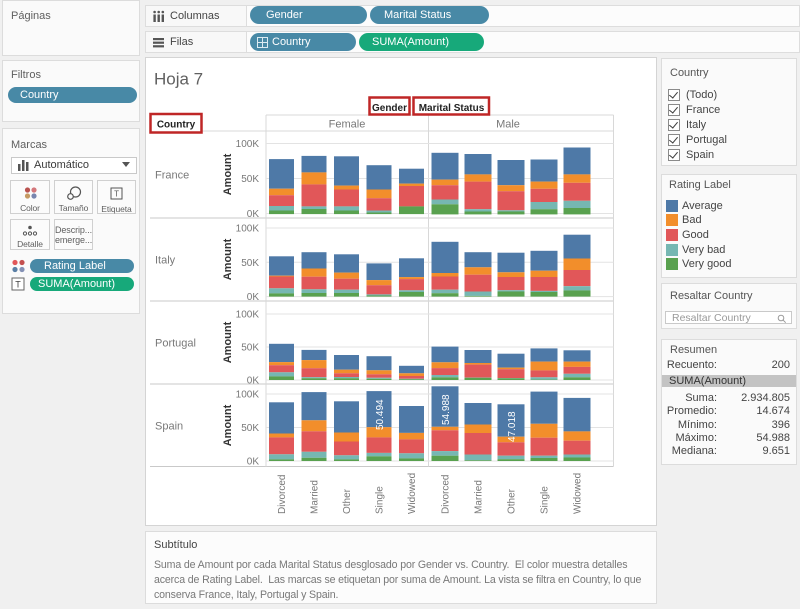 This screenshot has width=800, height=609. What do you see at coordinates (176, 125) in the screenshot?
I see `svg-text: Country` at bounding box center [176, 125].